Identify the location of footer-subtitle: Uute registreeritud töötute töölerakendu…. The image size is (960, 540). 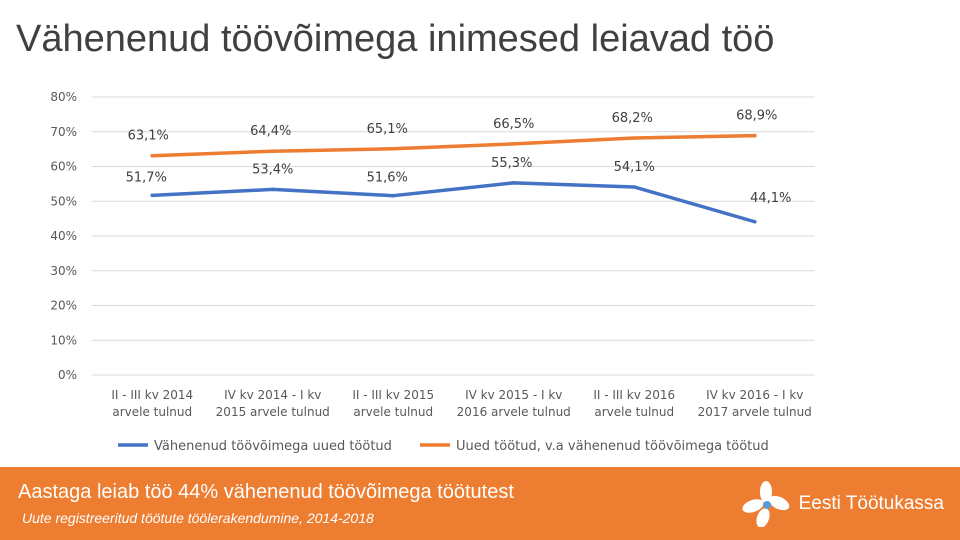
(198, 518).